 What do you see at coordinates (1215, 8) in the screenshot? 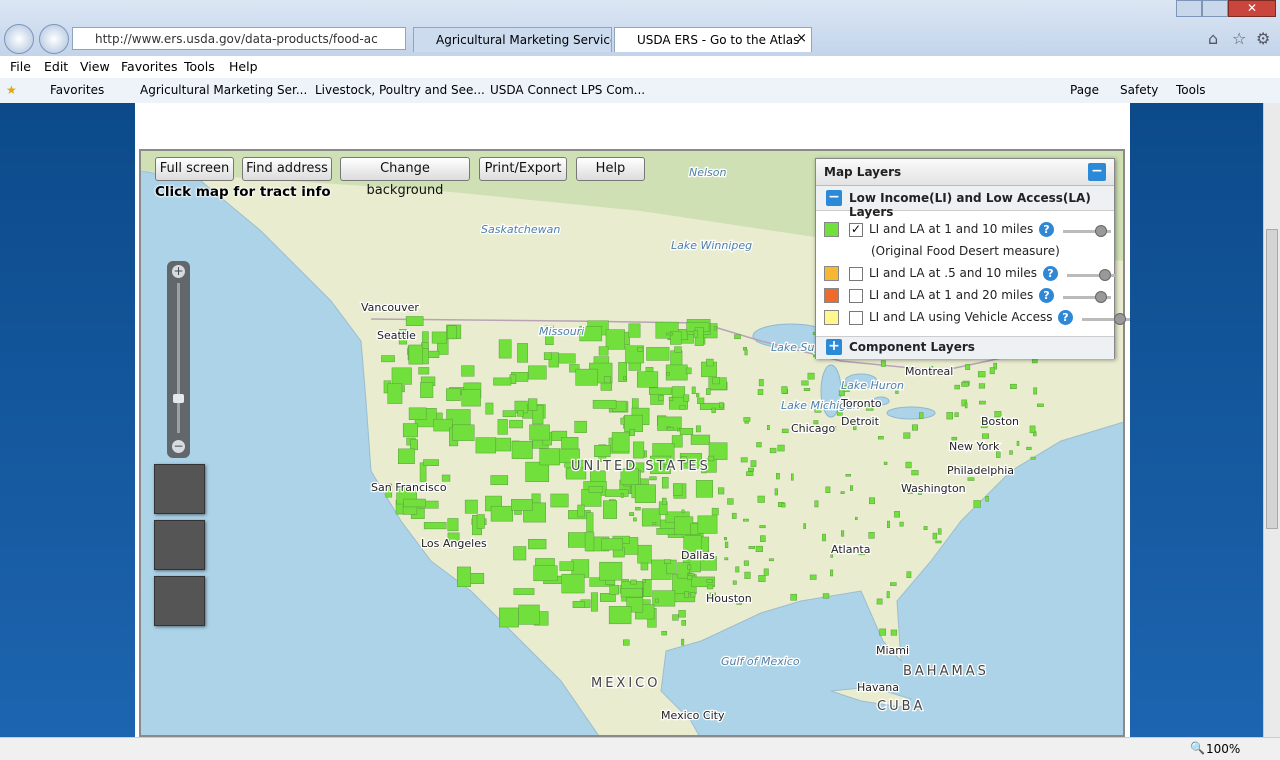
I see `maximize-button` at bounding box center [1215, 8].